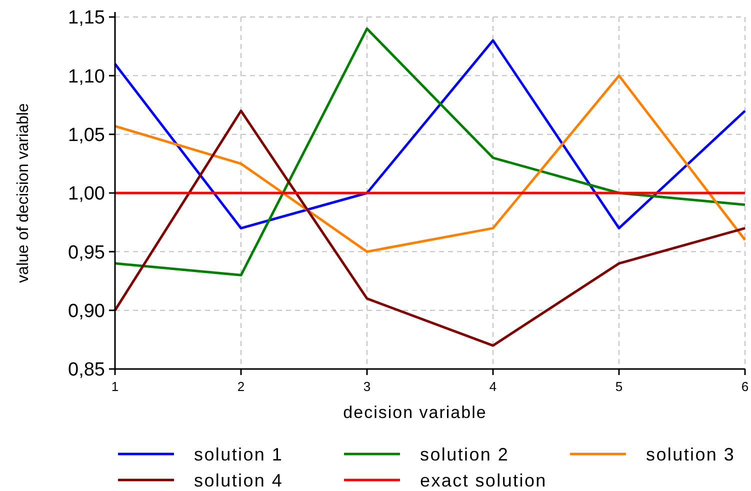  What do you see at coordinates (115, 386) in the screenshot?
I see `x-tick-label: 1` at bounding box center [115, 386].